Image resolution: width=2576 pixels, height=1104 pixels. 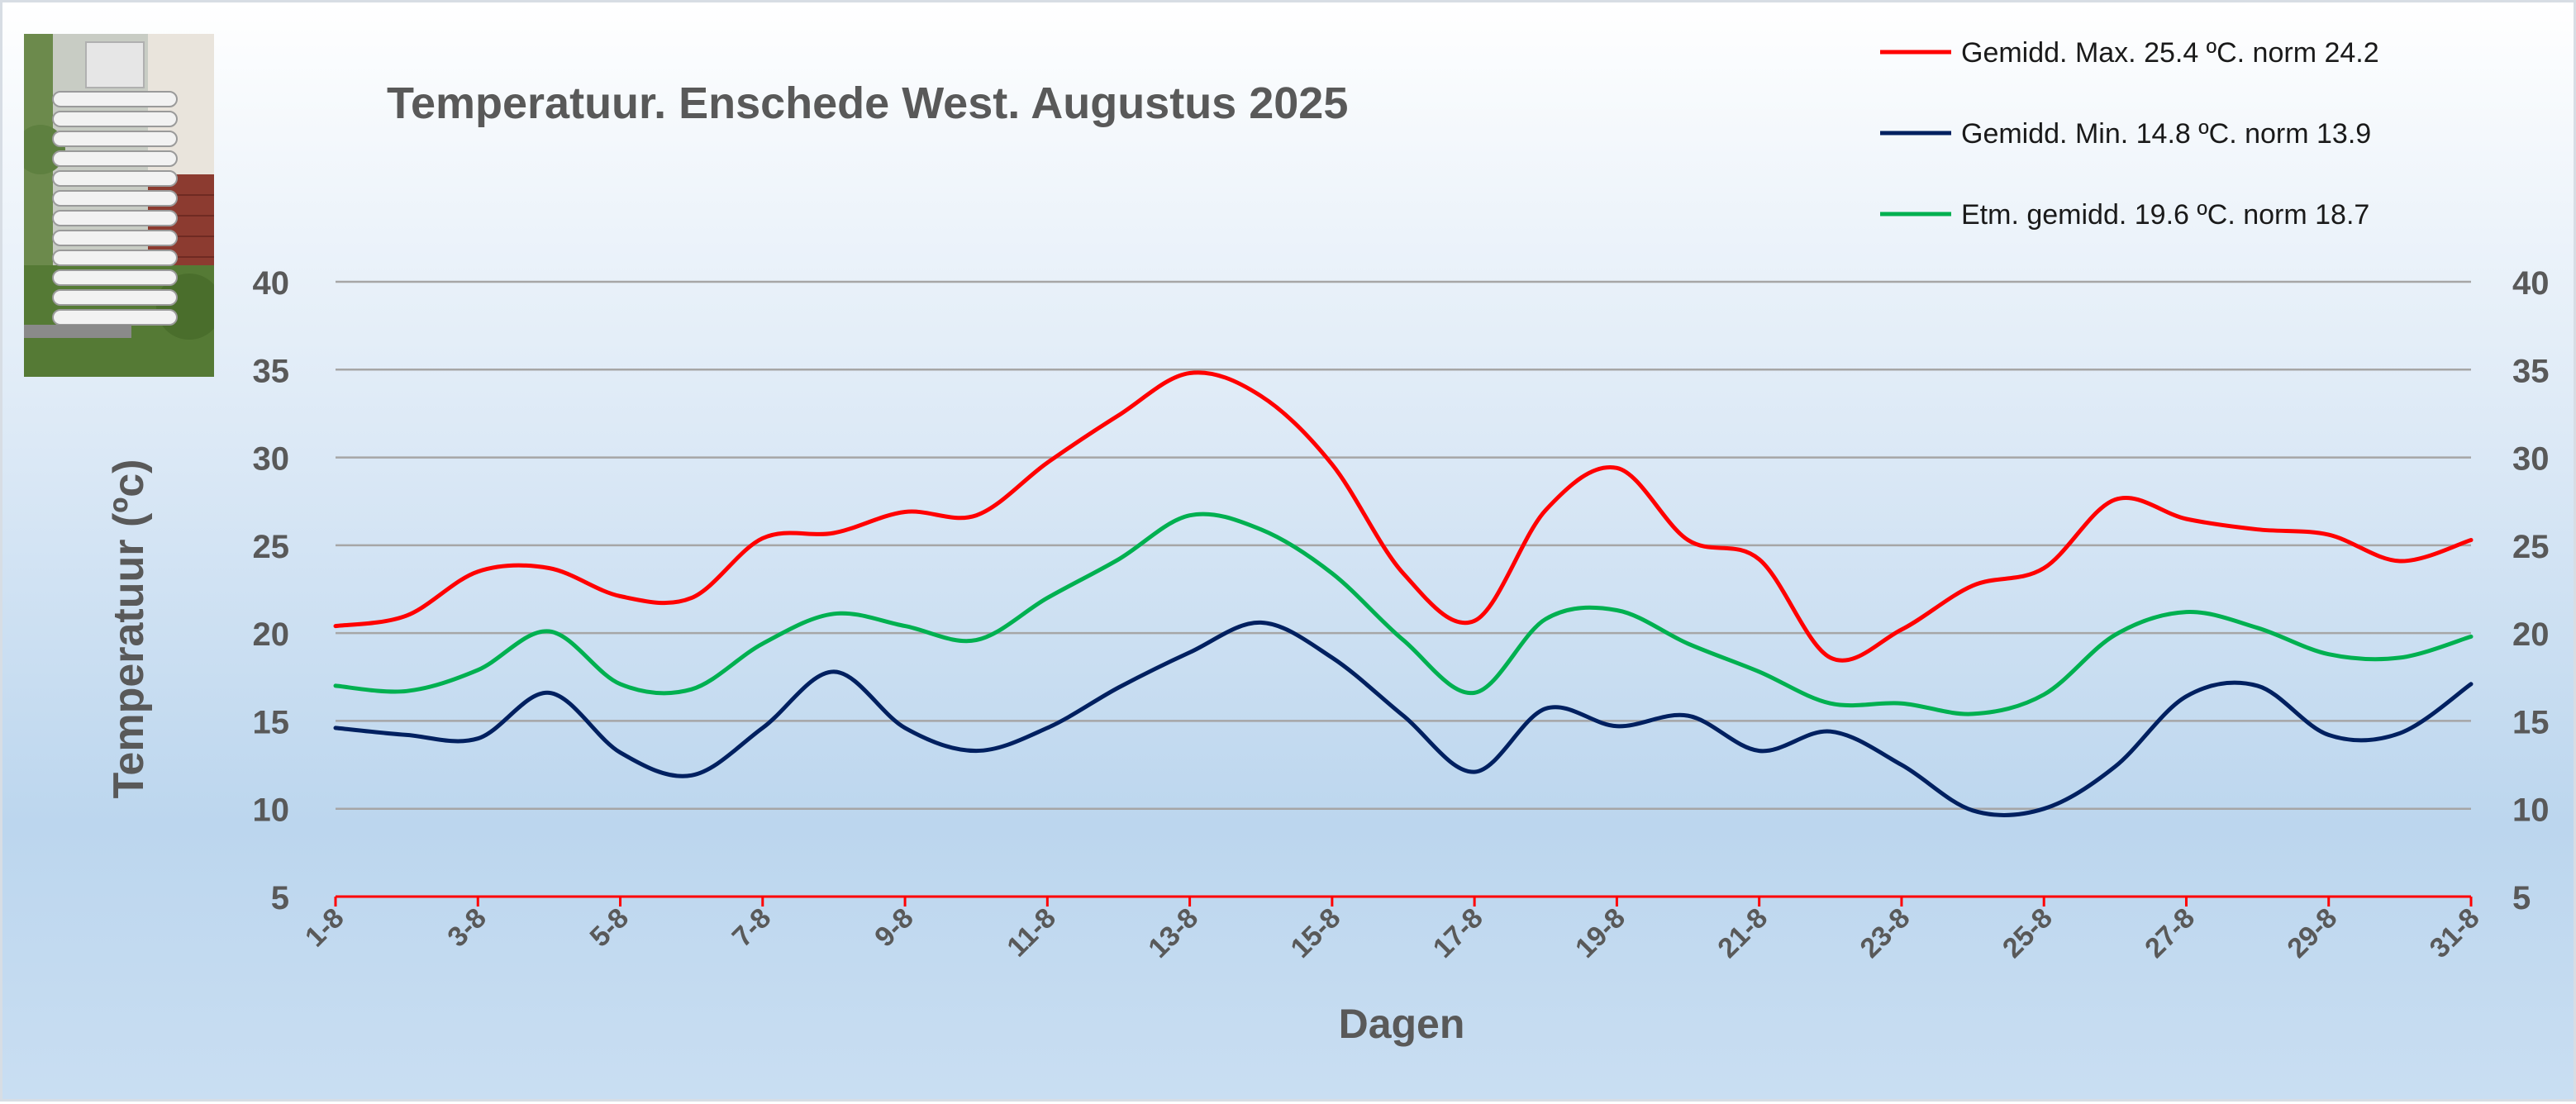 I want to click on series-min-line, so click(x=1404, y=718).